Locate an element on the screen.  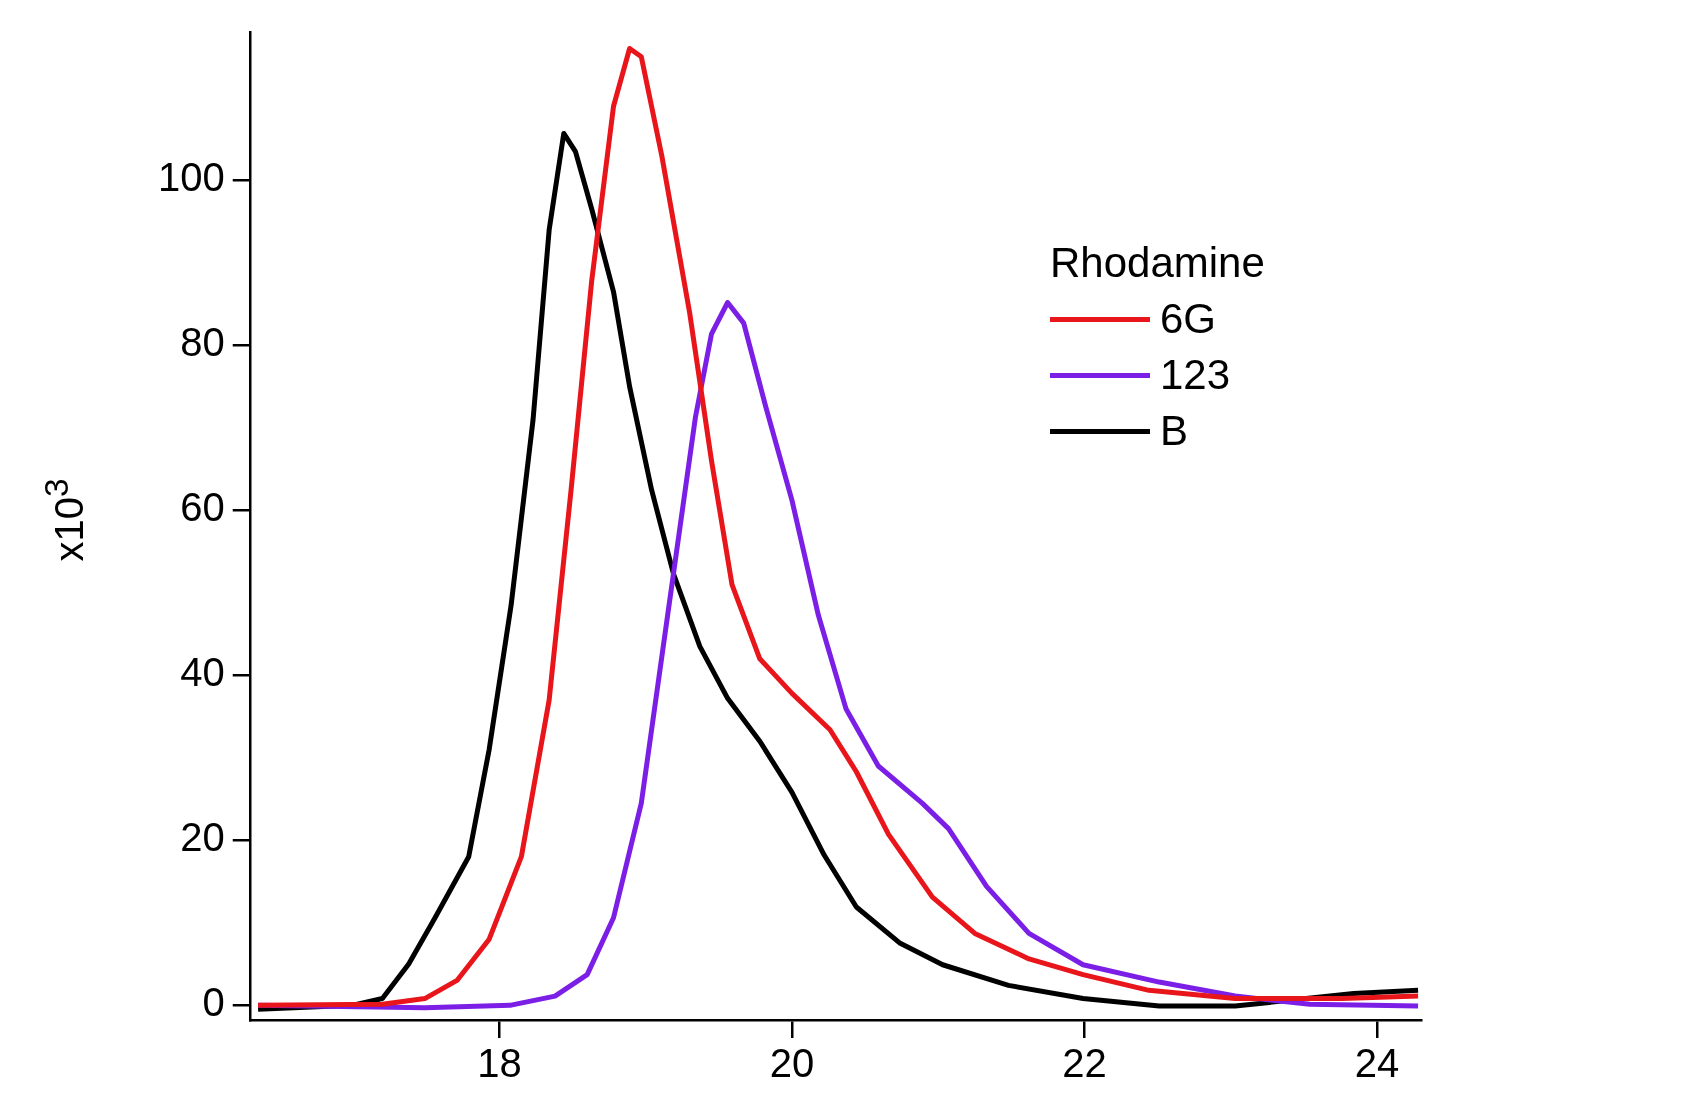
x-tick-label: 22 is located at coordinates (1084, 1063).